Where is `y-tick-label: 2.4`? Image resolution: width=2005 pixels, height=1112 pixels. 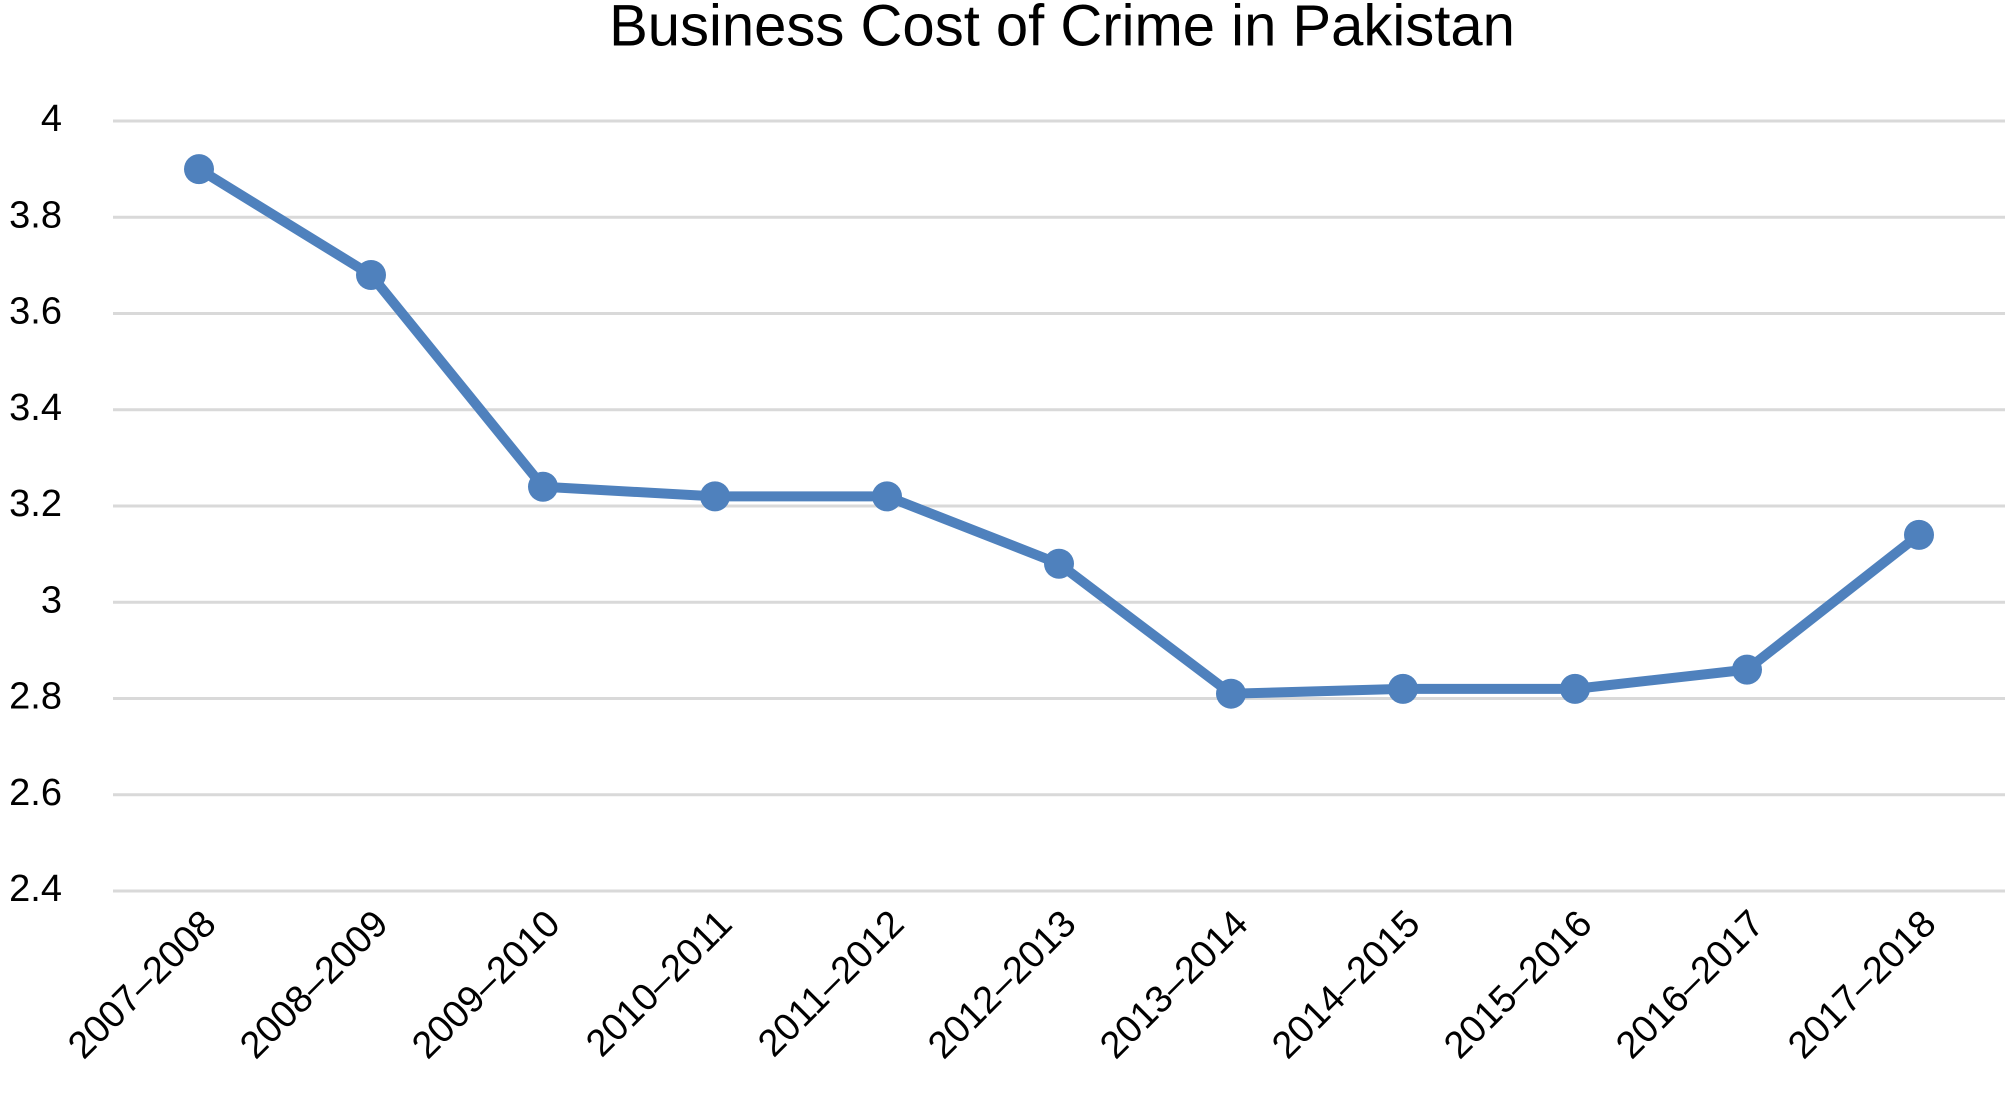 y-tick-label: 2.4 is located at coordinates (35, 889).